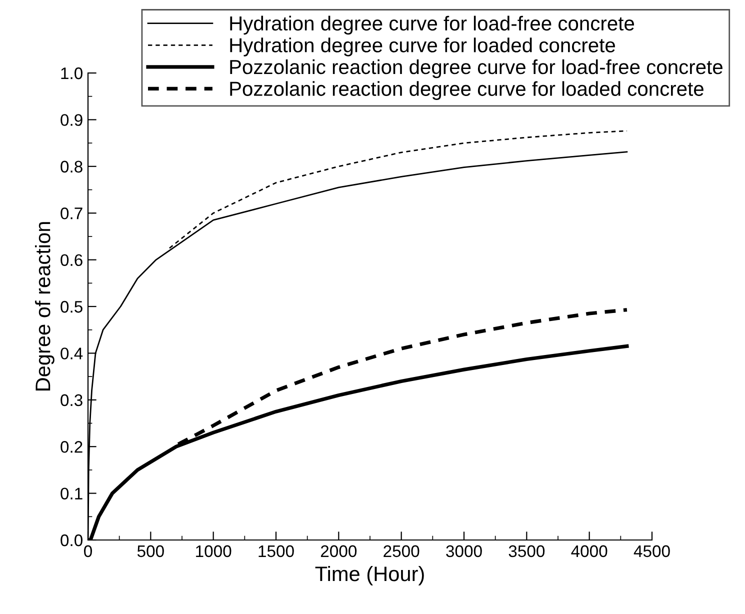 Image resolution: width=745 pixels, height=614 pixels. I want to click on y-tick-label: 0.4, so click(71, 354).